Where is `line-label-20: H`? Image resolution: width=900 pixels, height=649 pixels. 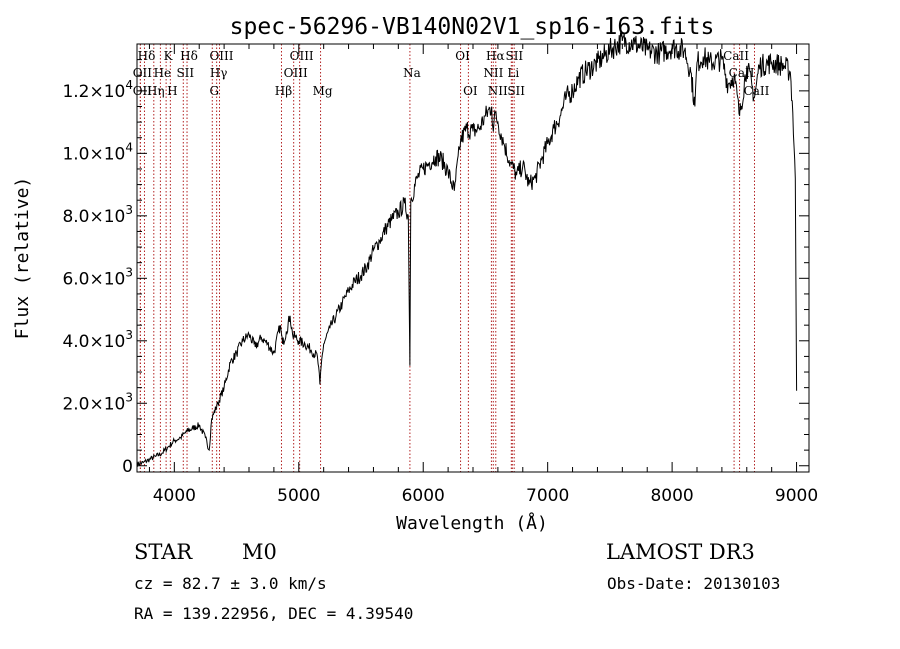
line-label-20: H is located at coordinates (172, 91).